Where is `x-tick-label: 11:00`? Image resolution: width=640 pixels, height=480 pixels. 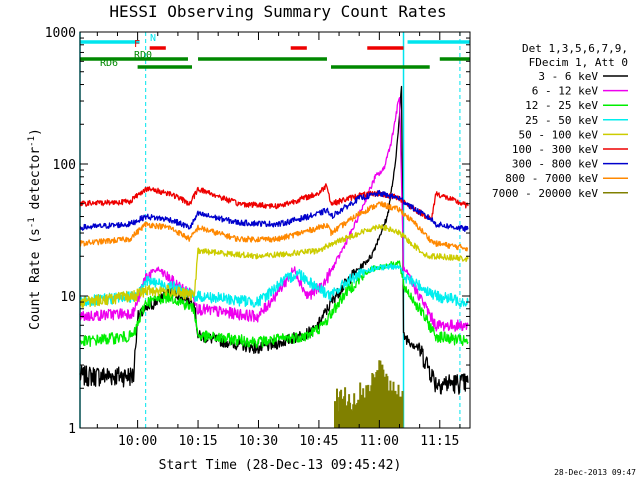 x-tick-label: 11:00 is located at coordinates (379, 441).